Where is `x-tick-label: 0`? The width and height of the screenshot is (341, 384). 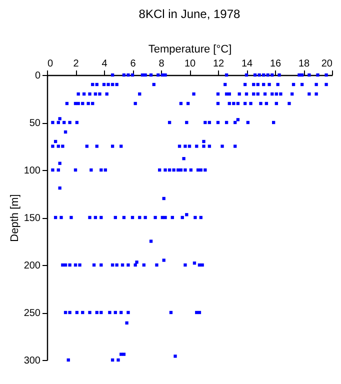
x-tick-label: 0 is located at coordinates (51, 64).